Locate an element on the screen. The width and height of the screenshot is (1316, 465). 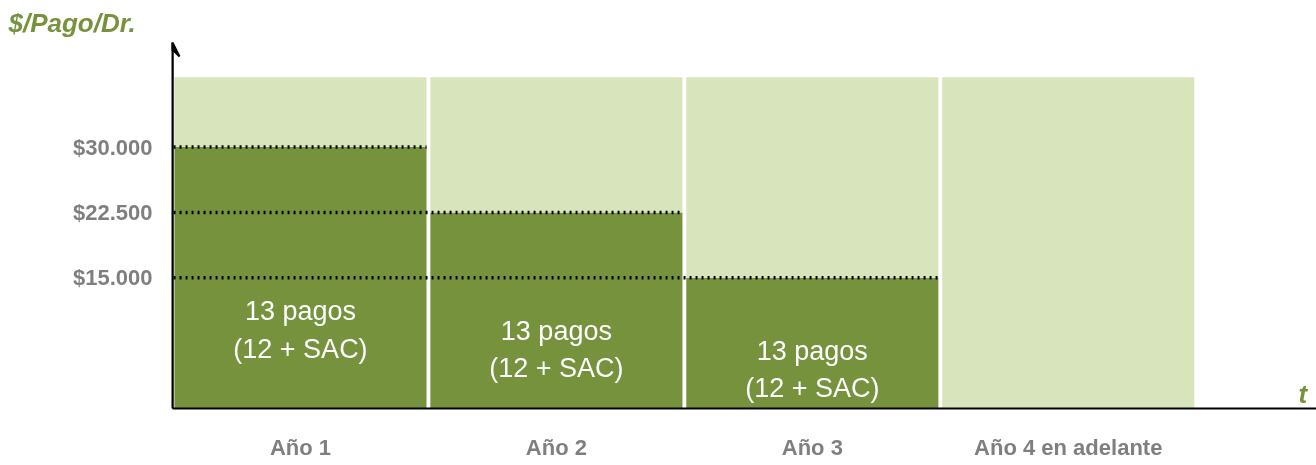
y-tick-label: $15.000 is located at coordinates (112, 278).